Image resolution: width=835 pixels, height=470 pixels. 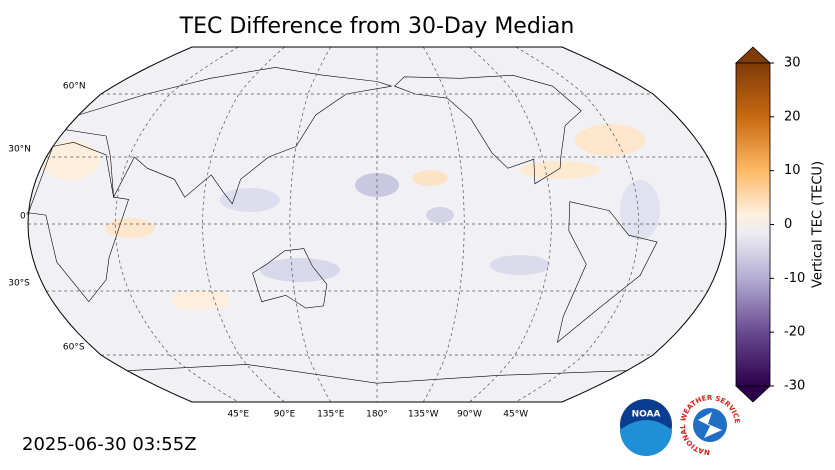 I want to click on noaa-text: NOAA, so click(x=646, y=415).